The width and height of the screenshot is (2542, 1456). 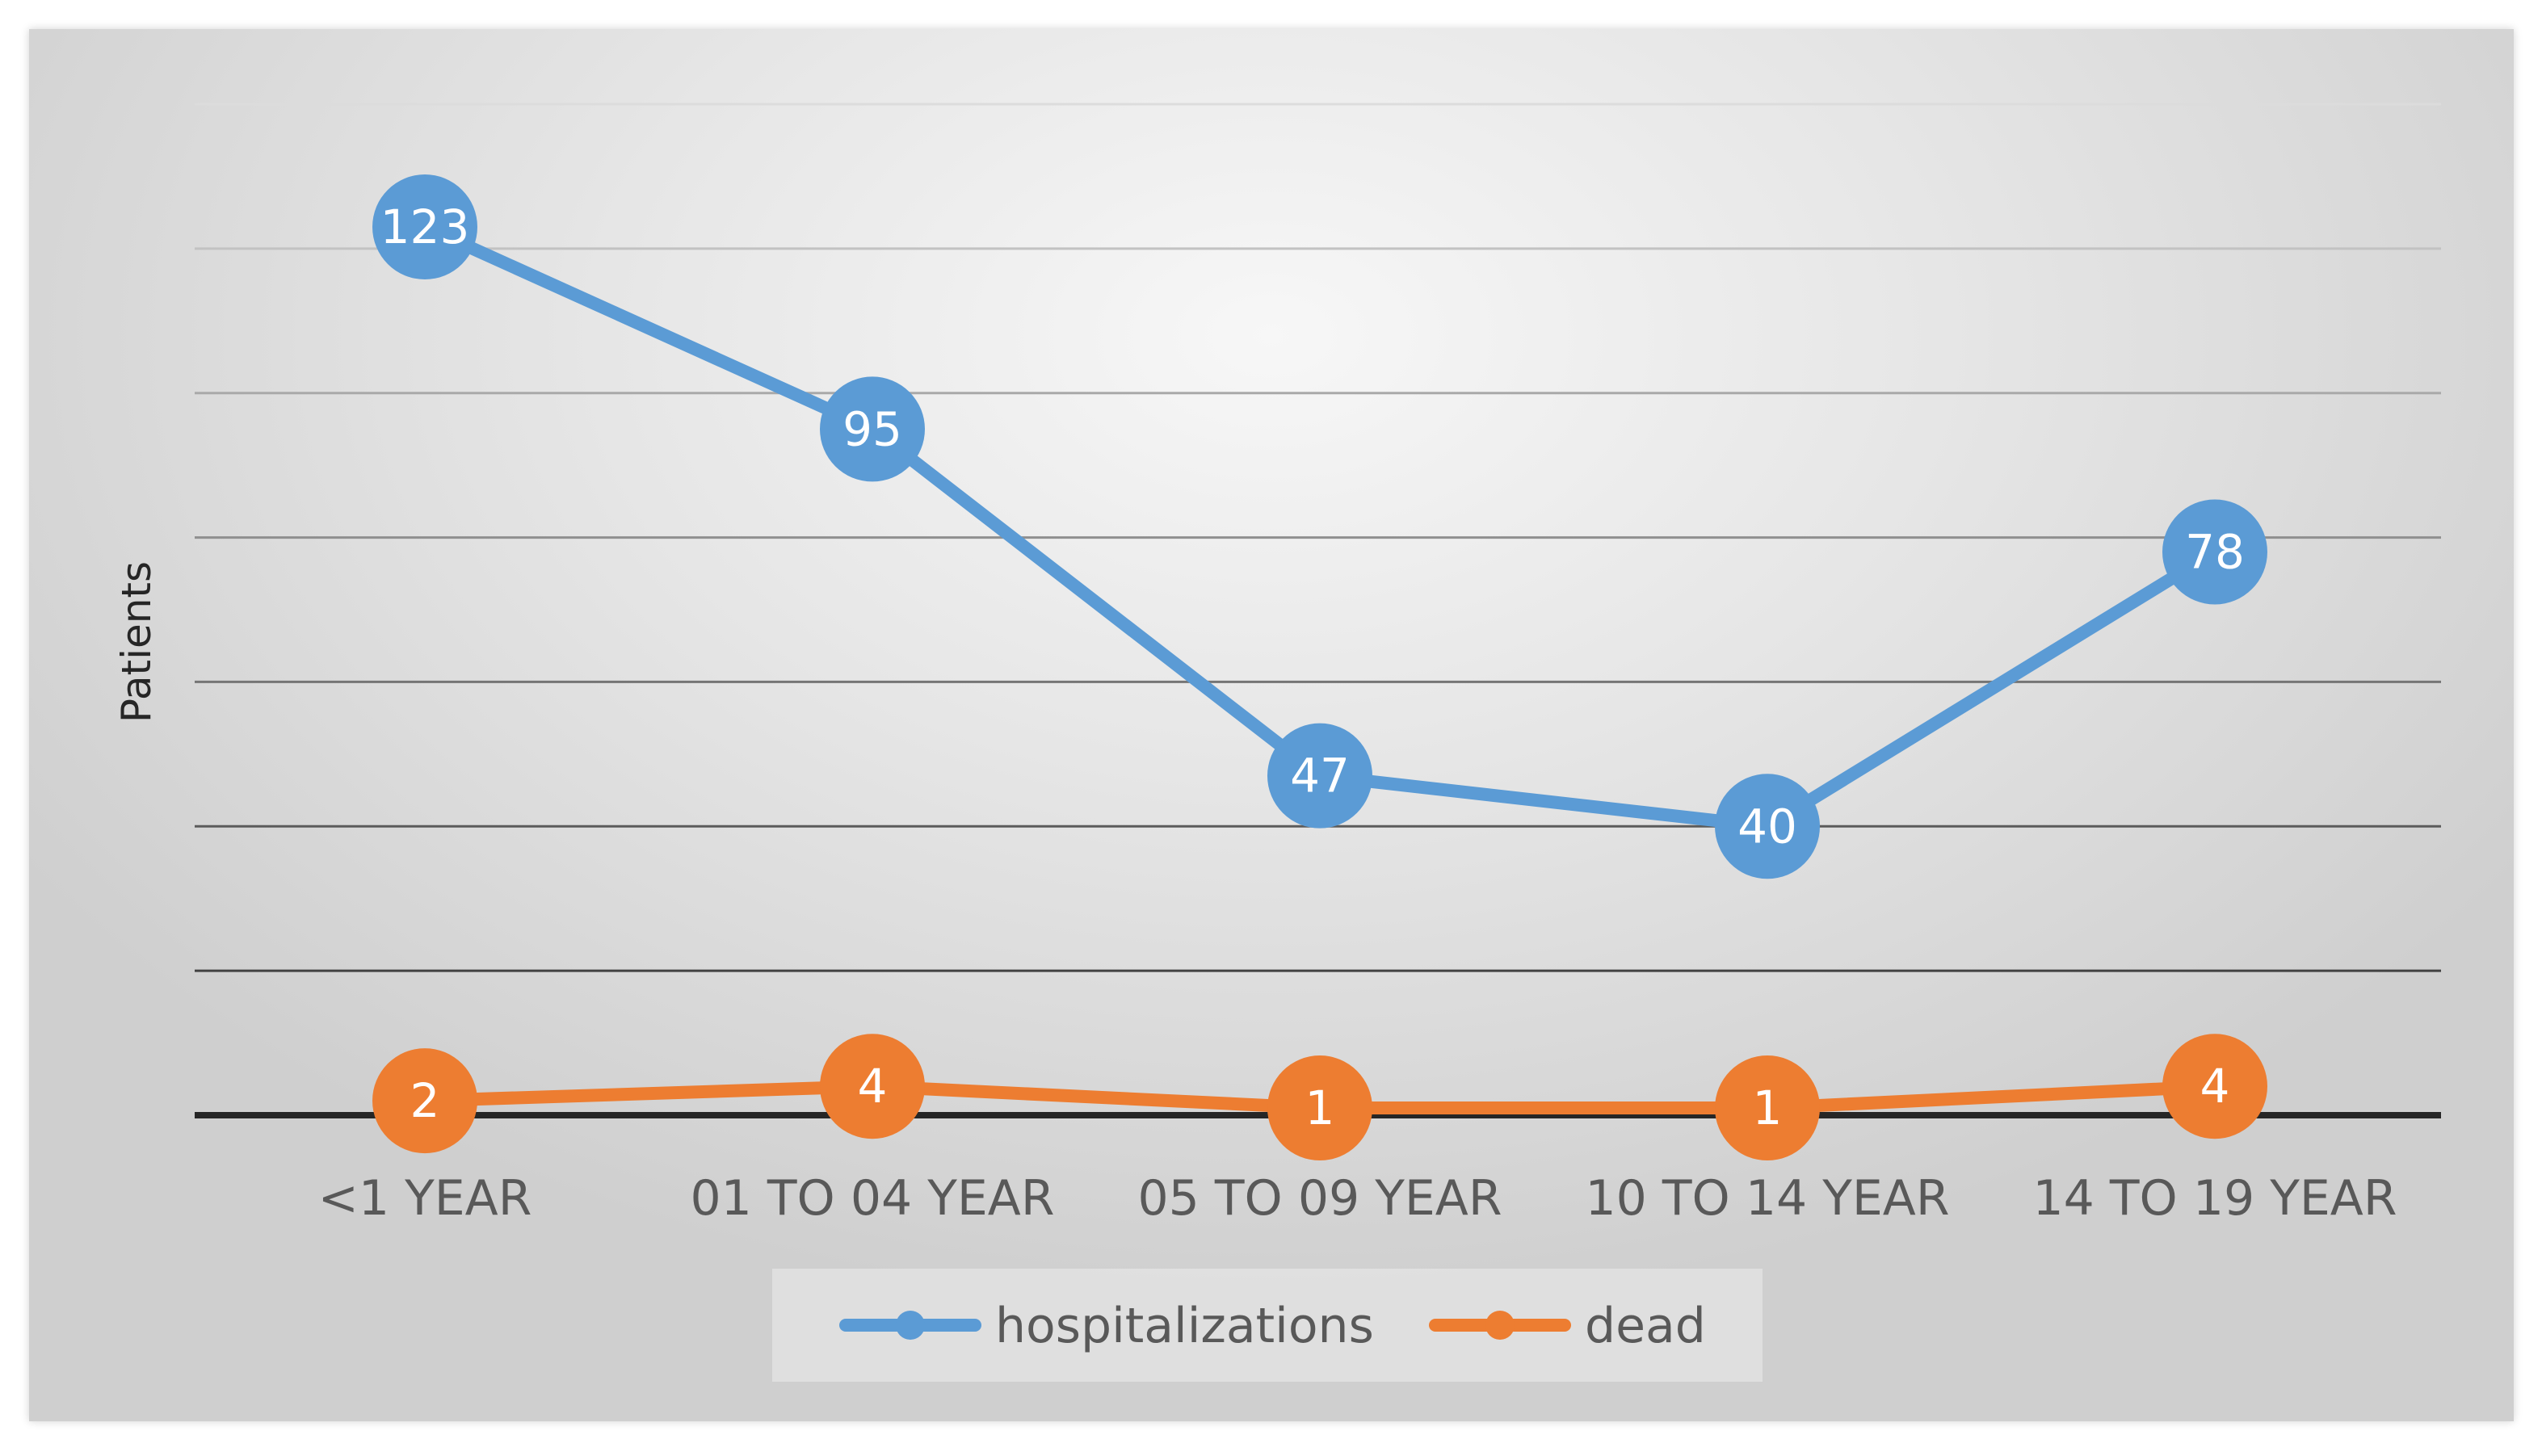 What do you see at coordinates (1184, 1326) in the screenshot?
I see `legend-label: hospitalizations` at bounding box center [1184, 1326].